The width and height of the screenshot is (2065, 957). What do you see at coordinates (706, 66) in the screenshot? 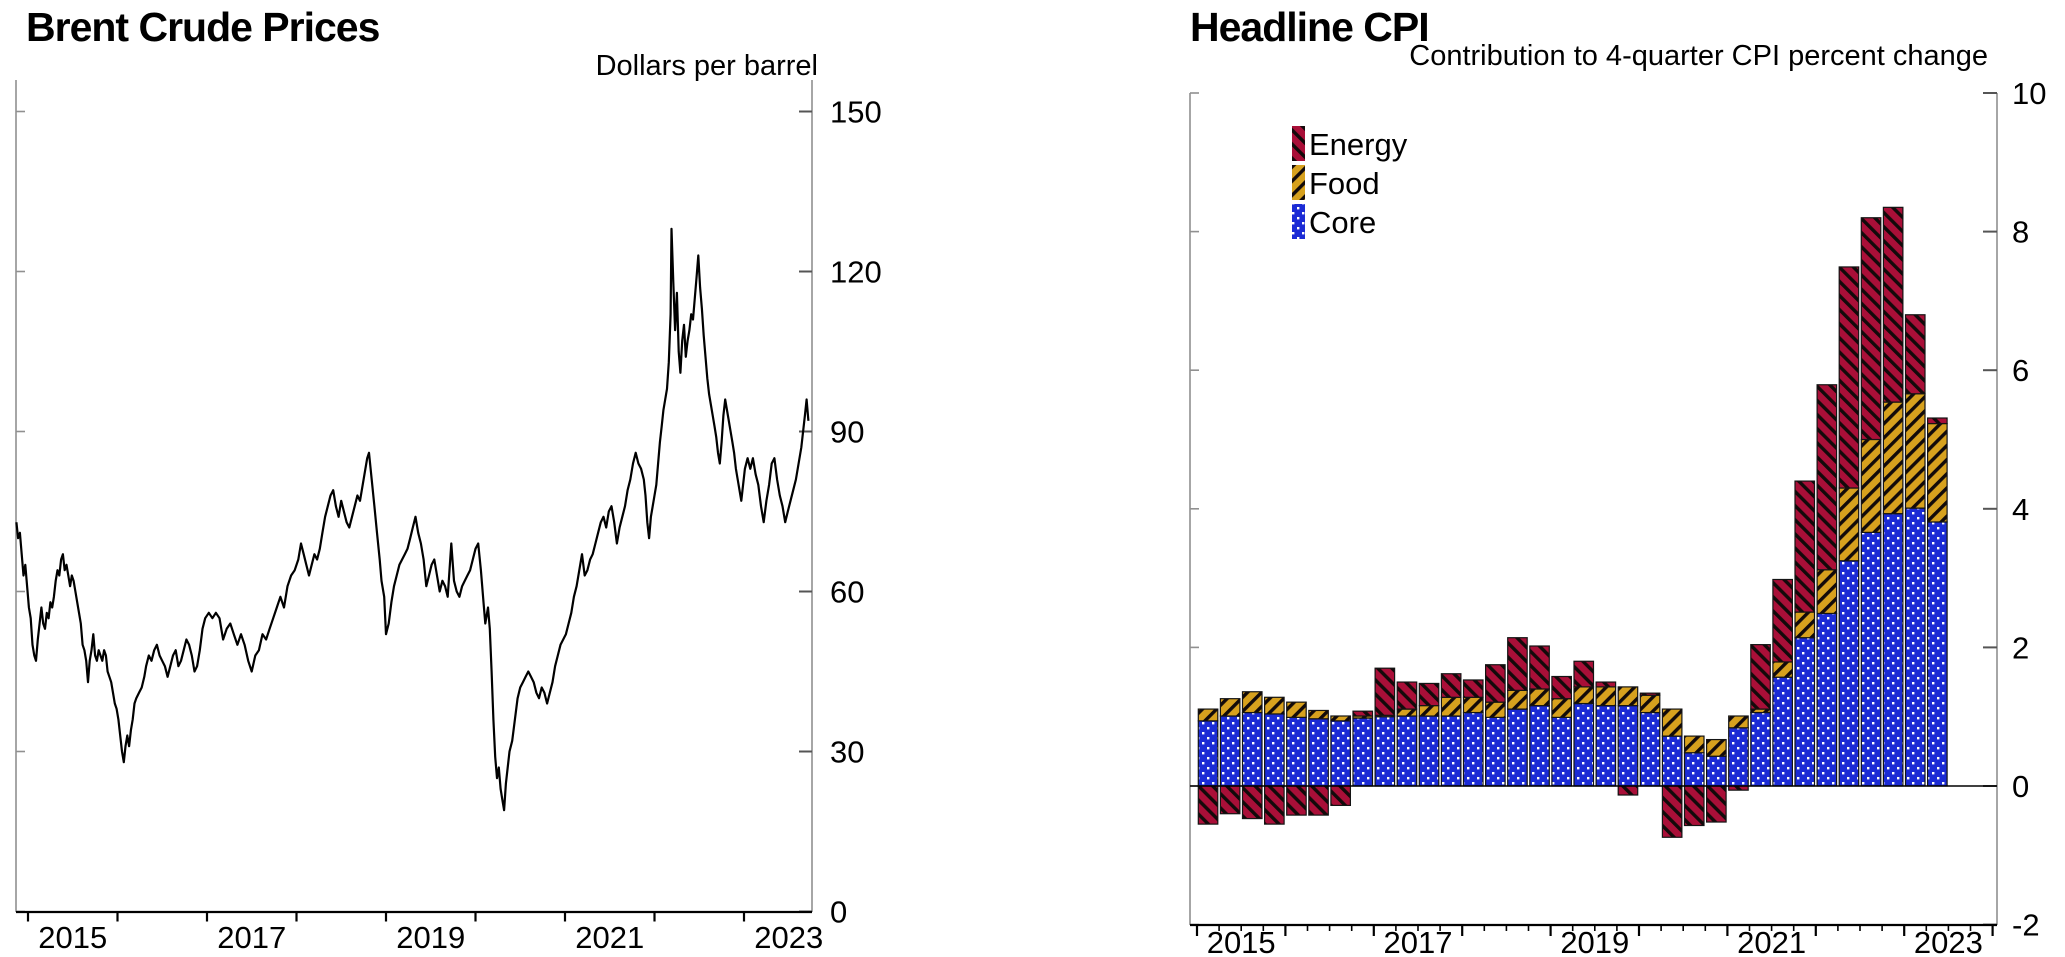
I see `brent-unit-label: Dollars per barrel` at bounding box center [706, 66].